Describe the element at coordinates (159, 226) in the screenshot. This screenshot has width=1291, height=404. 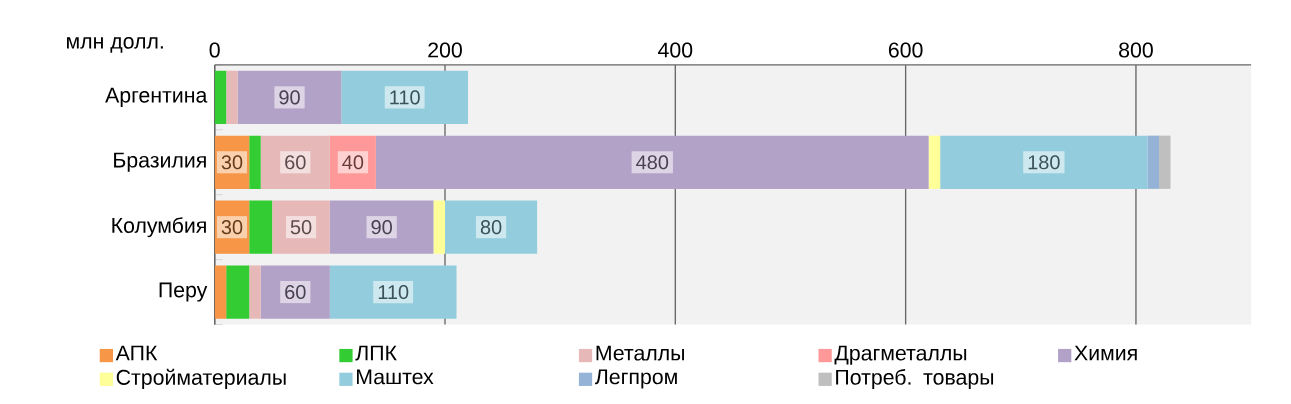
I see `y-tick-label: Колумбия` at that location.